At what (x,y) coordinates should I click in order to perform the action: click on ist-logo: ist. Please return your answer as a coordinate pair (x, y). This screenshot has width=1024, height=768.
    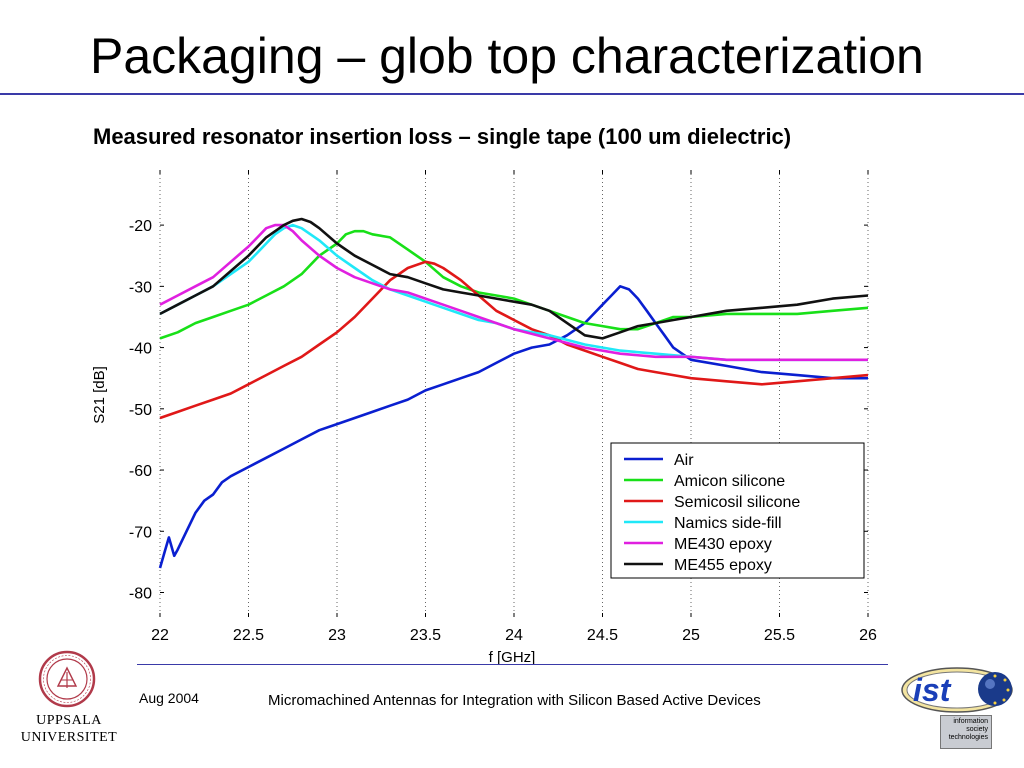
    Looking at the image, I should click on (957, 690).